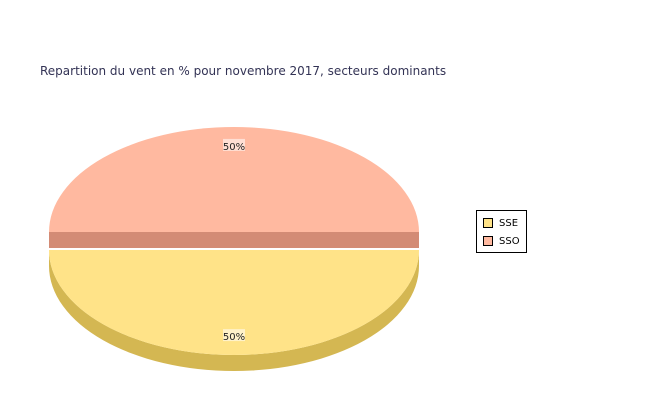 The width and height of the screenshot is (650, 400). I want to click on data-label-sse: 50%, so click(234, 337).